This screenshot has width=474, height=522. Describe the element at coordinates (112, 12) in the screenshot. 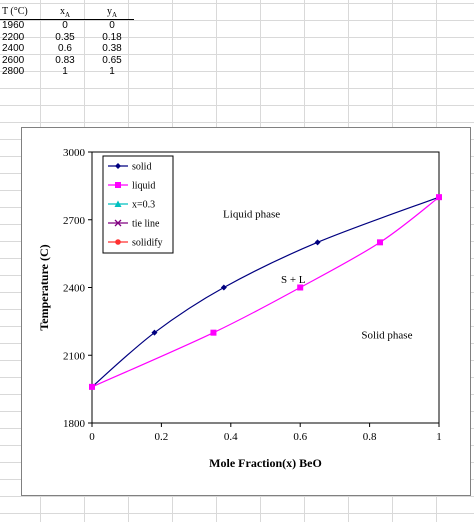

I see `header-ya: yA` at that location.